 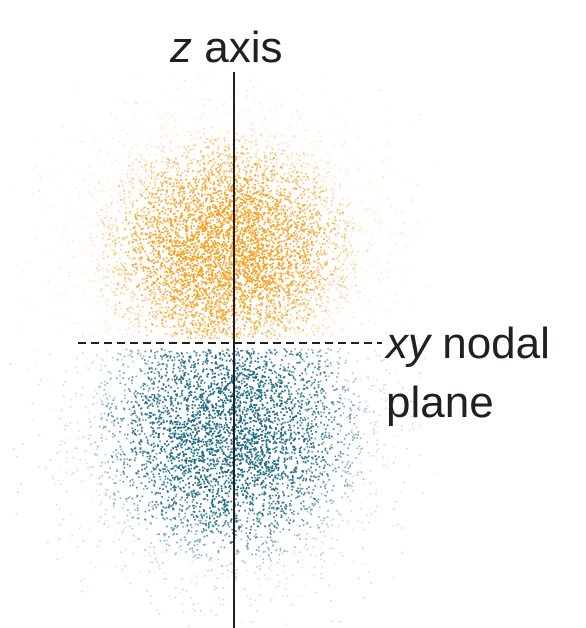 What do you see at coordinates (440, 402) in the screenshot?
I see `plane-label: plane` at bounding box center [440, 402].